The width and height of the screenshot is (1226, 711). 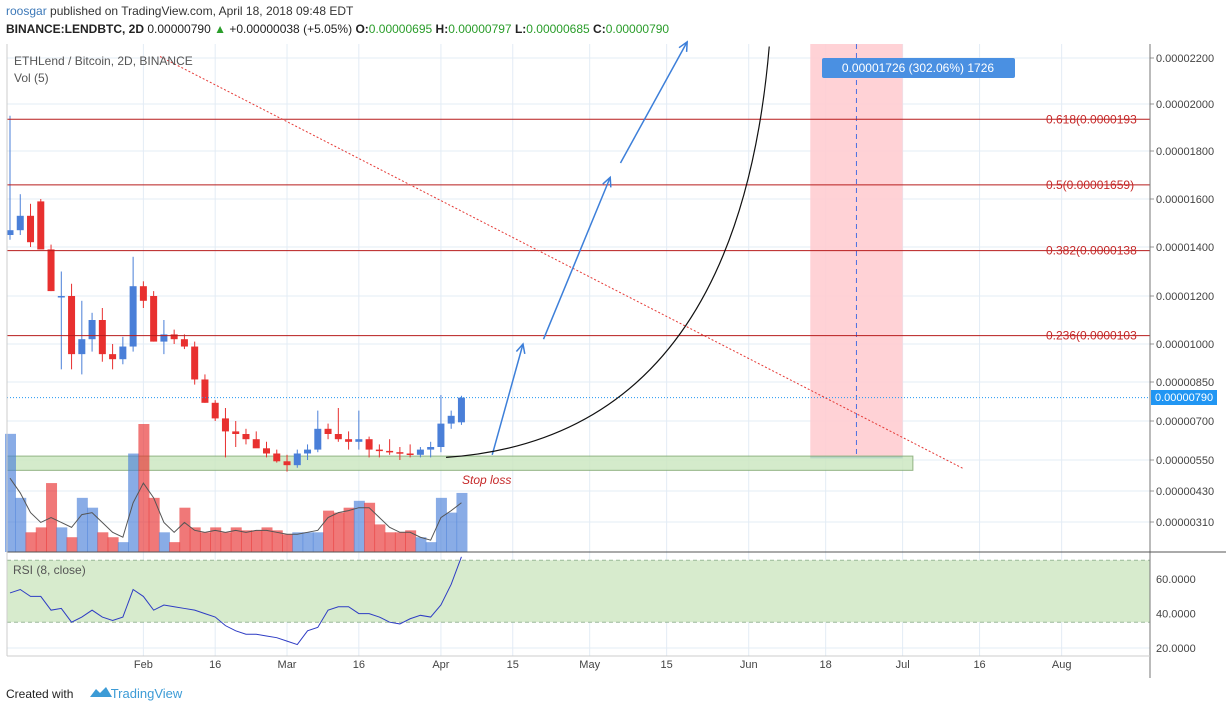 What do you see at coordinates (1185, 461) in the screenshot?
I see `y-tick-label: 0.00000550` at bounding box center [1185, 461].